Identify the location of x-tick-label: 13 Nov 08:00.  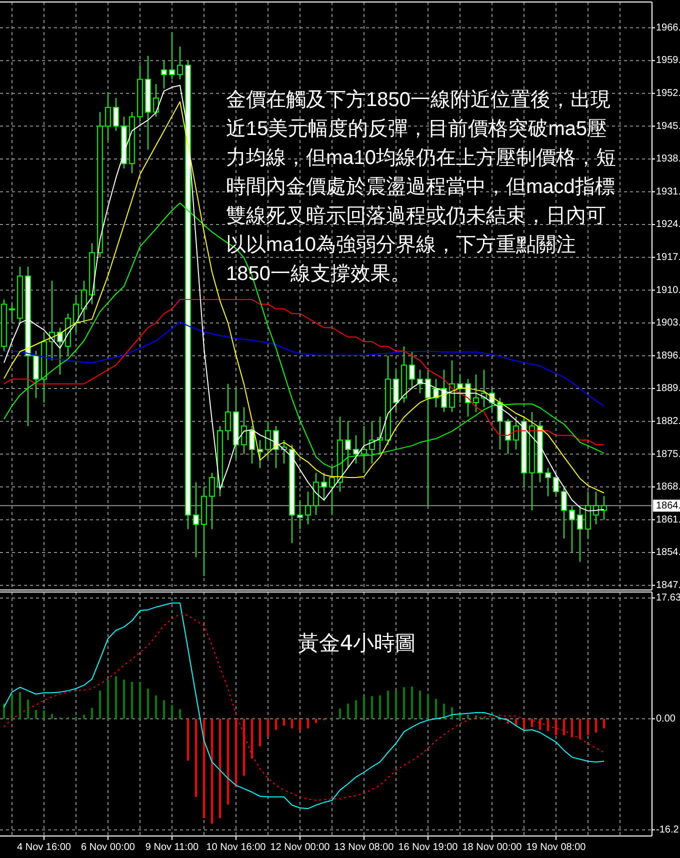
(364, 847).